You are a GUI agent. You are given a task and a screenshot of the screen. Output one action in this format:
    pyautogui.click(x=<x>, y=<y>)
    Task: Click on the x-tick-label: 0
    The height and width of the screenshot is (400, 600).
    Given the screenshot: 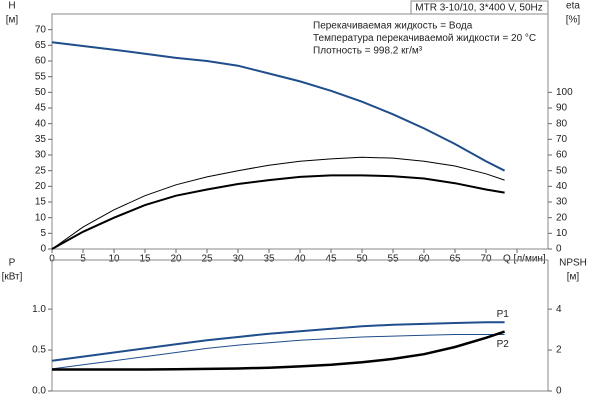 What is the action you would take?
    pyautogui.click(x=52, y=259)
    